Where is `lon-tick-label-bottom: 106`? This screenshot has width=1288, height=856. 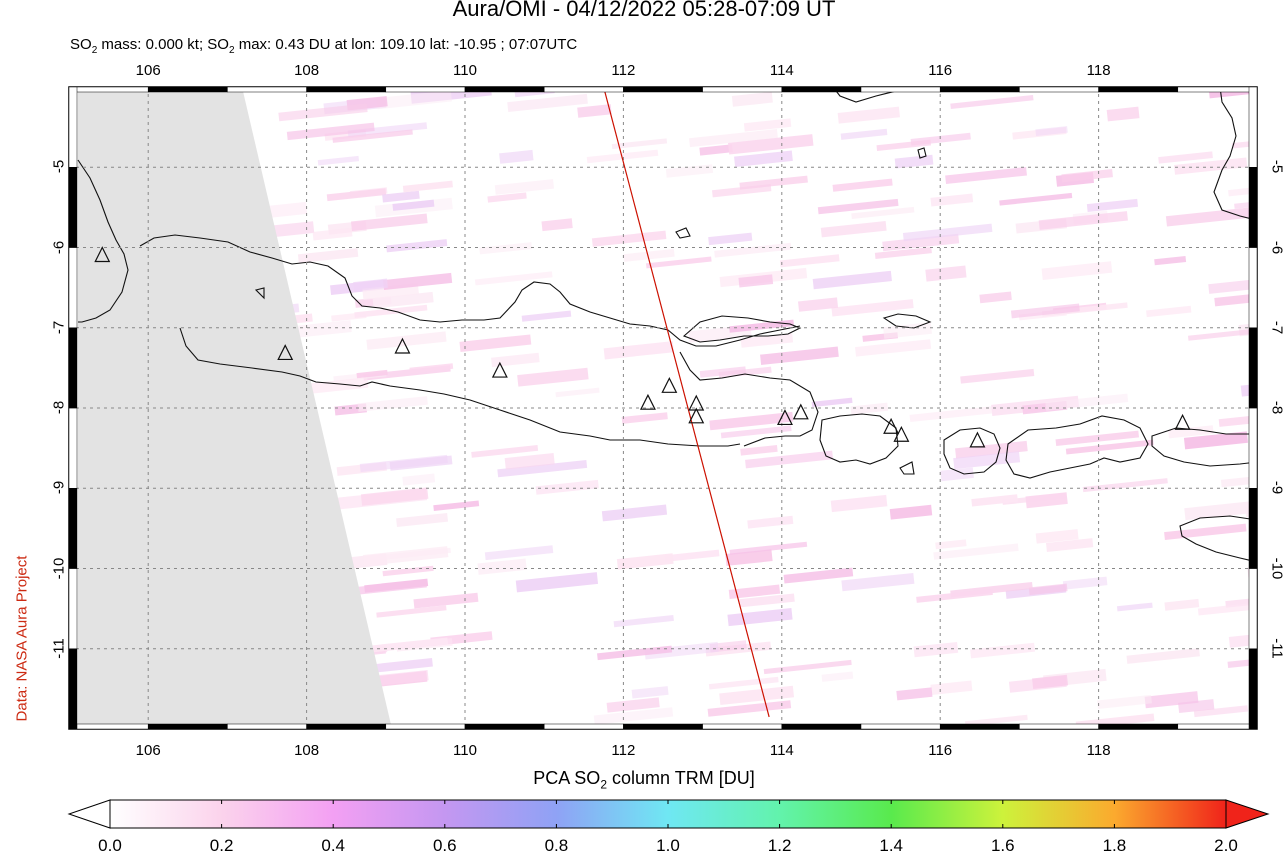
lon-tick-label-bottom: 106 is located at coordinates (148, 750).